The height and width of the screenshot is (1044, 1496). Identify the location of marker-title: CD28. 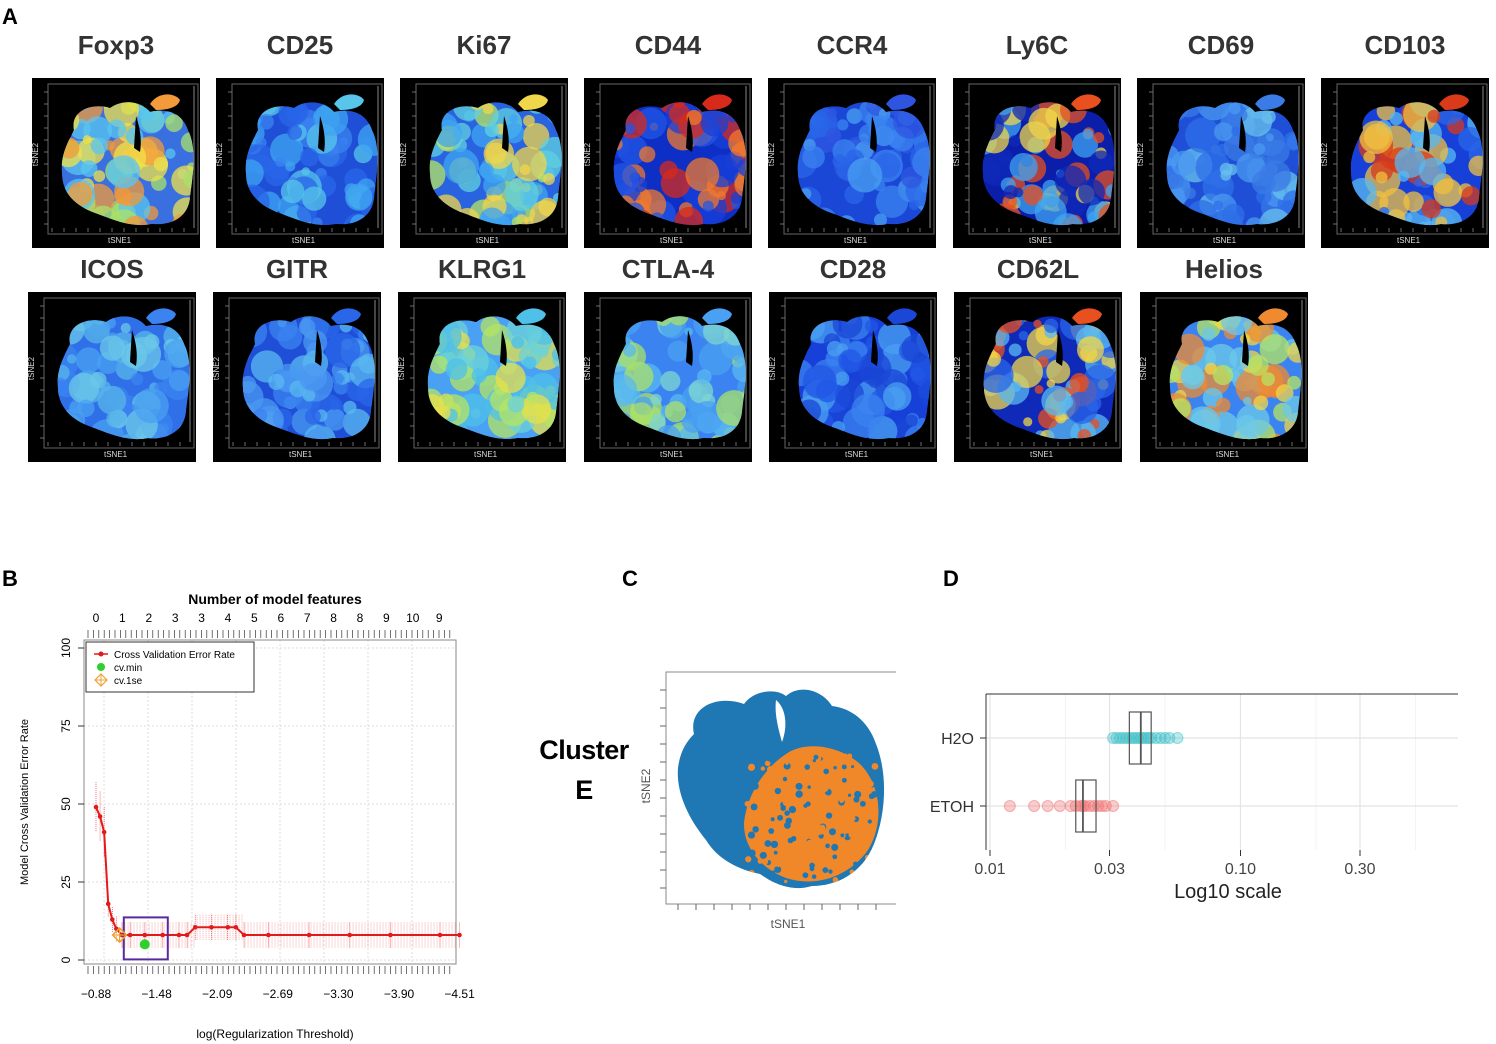
(853, 269).